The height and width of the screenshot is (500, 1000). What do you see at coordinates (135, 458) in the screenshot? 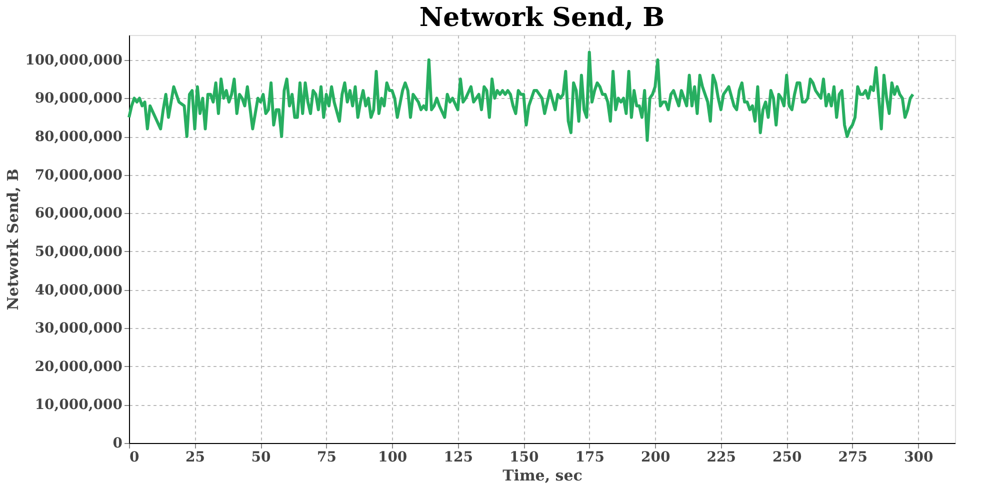
I see `x-tick-label: 0` at bounding box center [135, 458].